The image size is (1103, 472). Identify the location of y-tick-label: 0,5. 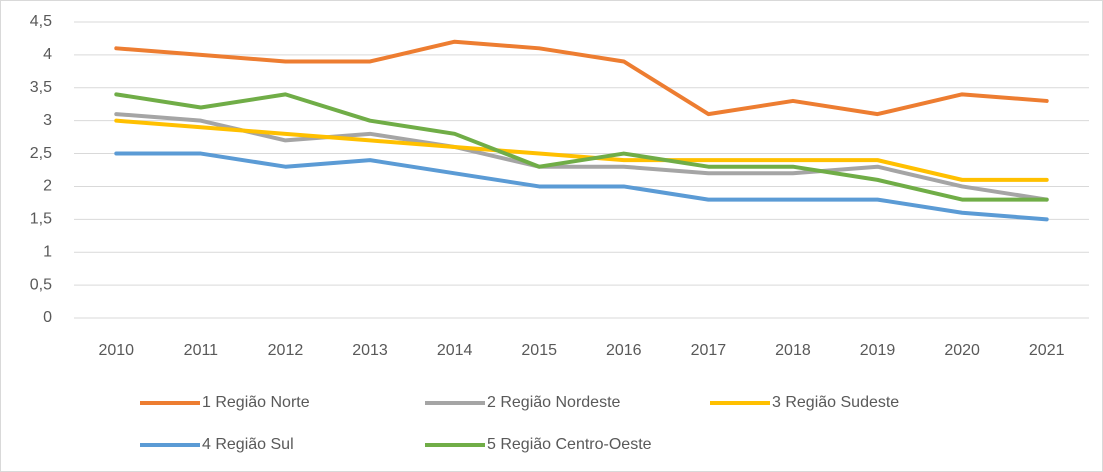
(41, 284).